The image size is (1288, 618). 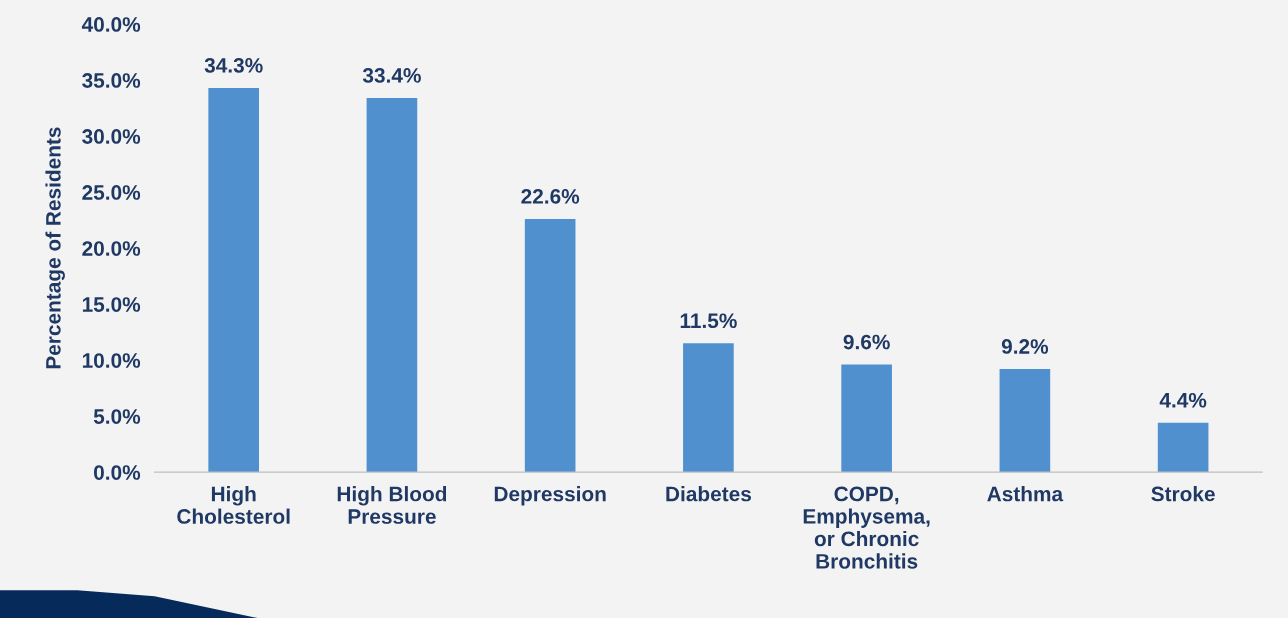 I want to click on x-tick-label: Depression, so click(x=550, y=496).